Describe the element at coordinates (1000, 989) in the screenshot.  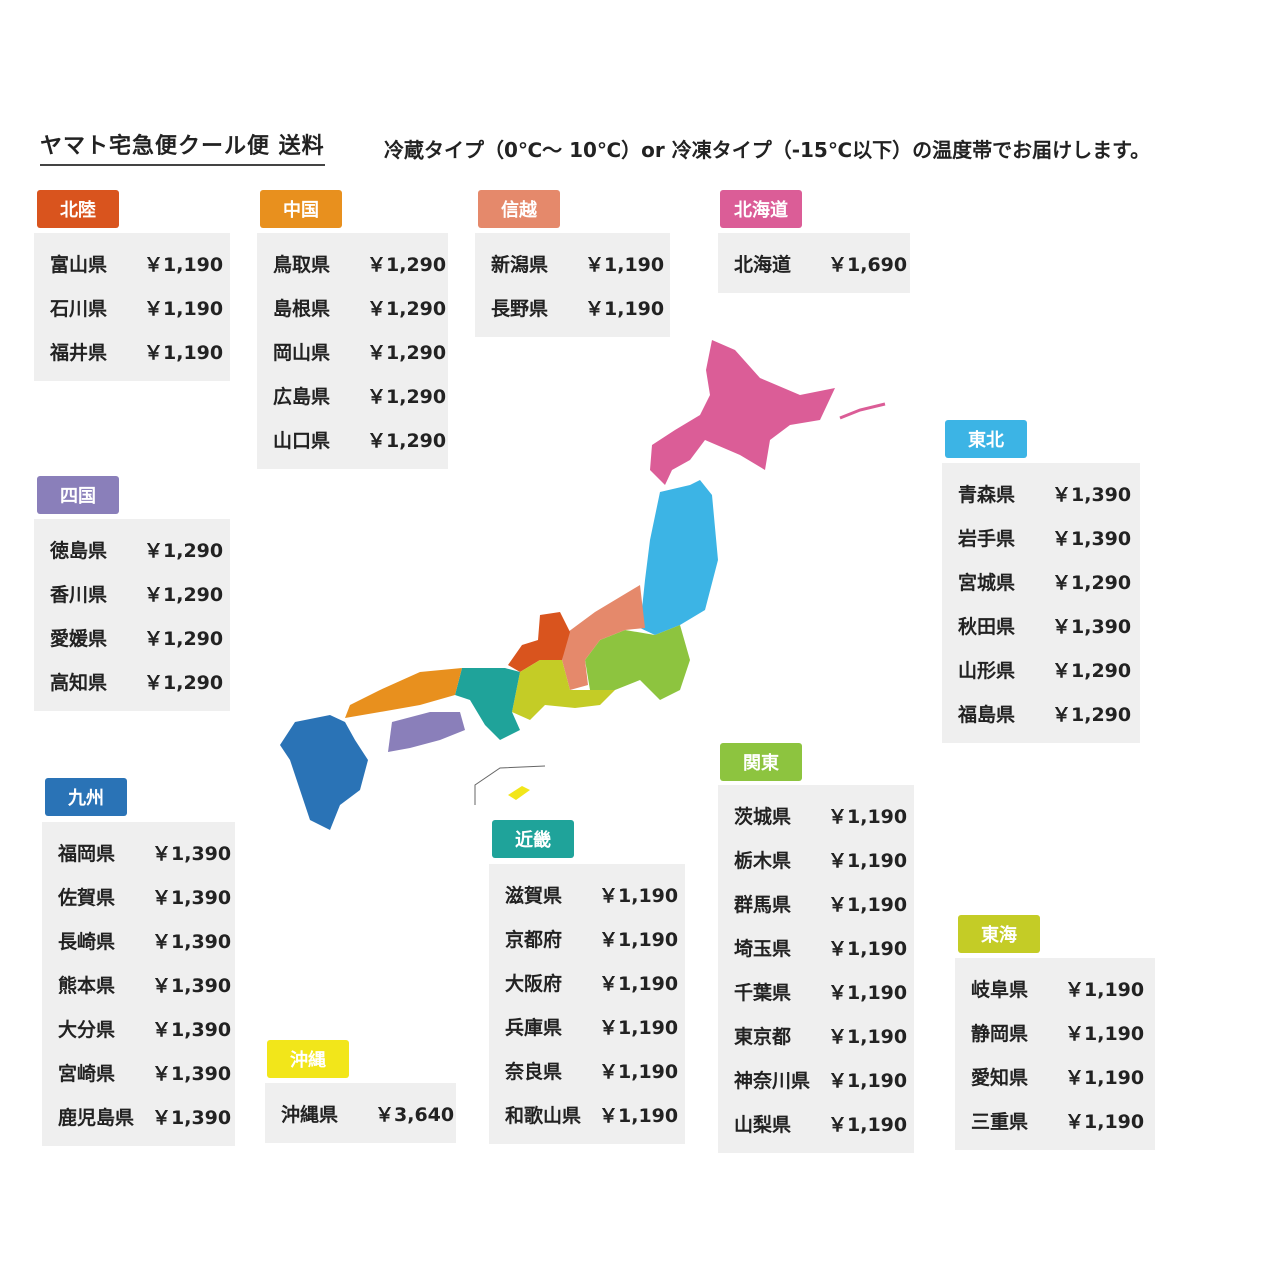
I see `prefecture-name: 岐阜県` at that location.